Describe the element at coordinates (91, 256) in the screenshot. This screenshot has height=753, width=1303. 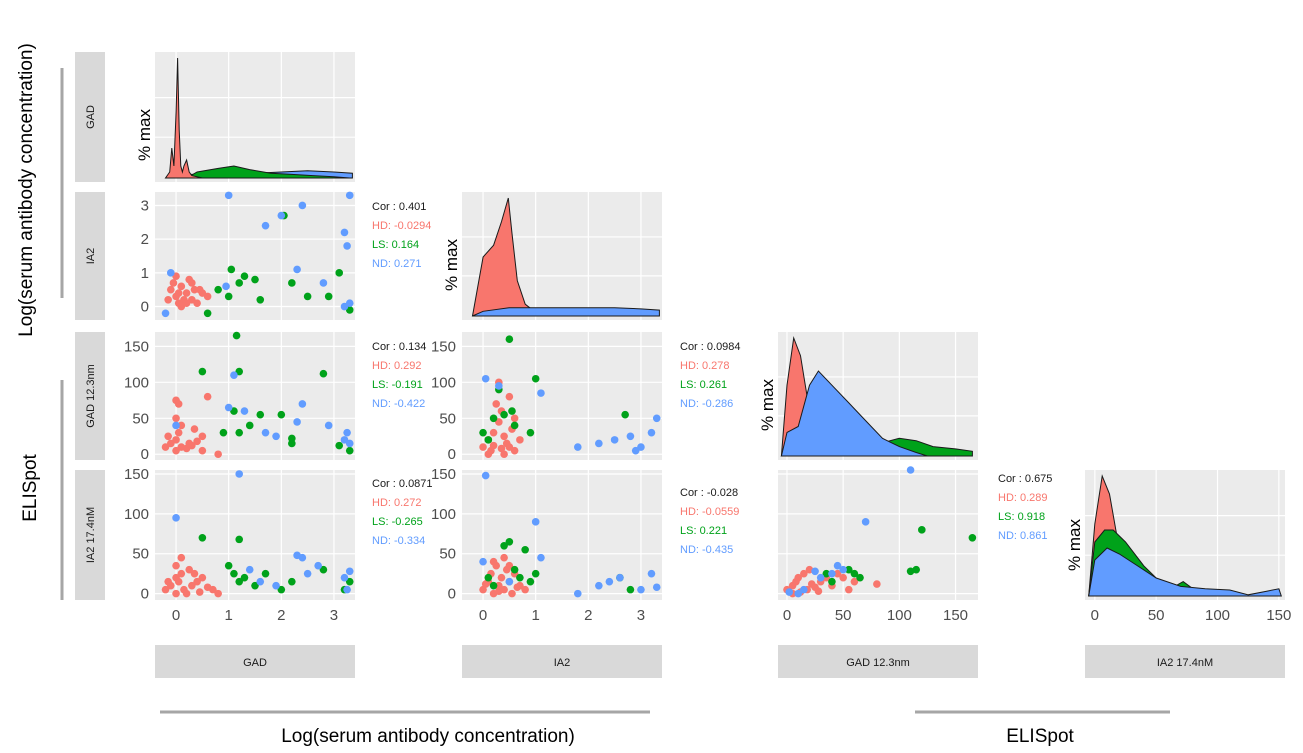
I see `row-strip-ia2-label: IA2` at that location.